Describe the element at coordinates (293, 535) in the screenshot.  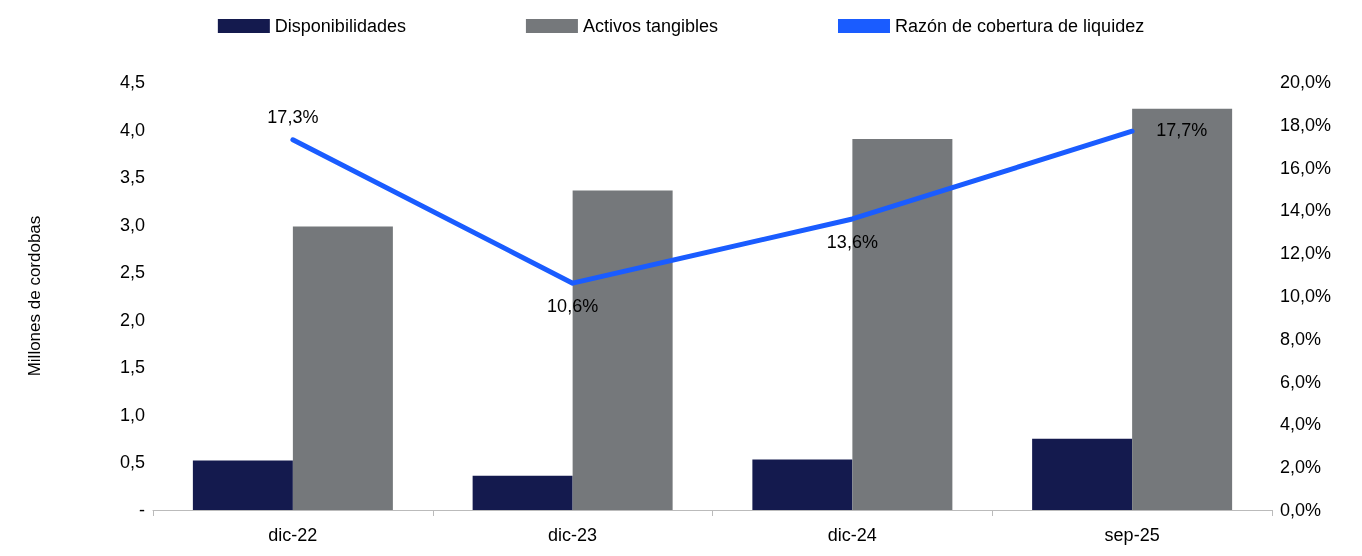
I see `x-tick-label: dic-22` at that location.